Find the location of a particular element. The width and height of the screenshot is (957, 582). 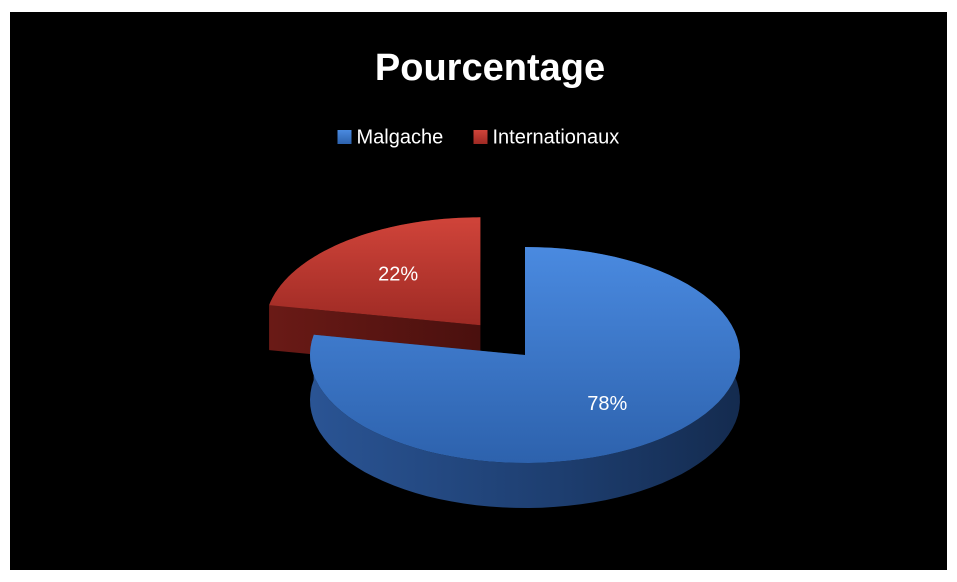

slice is located at coordinates (375, 271).